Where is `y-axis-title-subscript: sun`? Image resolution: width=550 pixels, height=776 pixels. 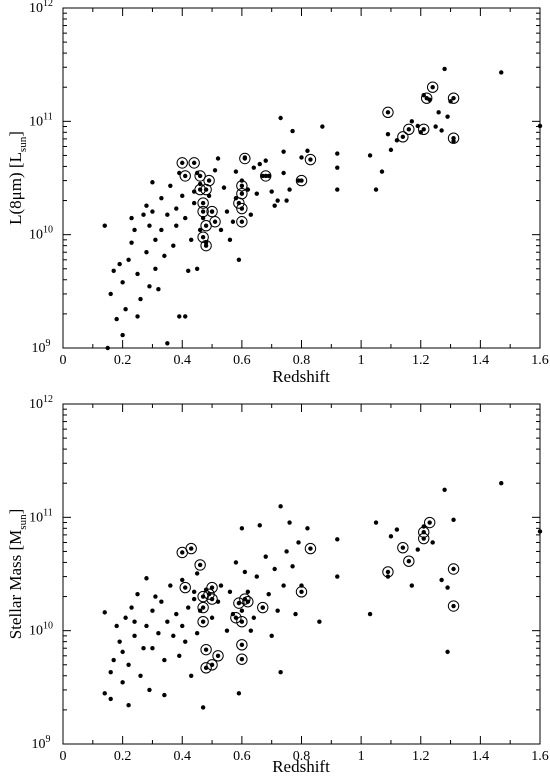 y-axis-title-subscript: sun is located at coordinates (23, 144).